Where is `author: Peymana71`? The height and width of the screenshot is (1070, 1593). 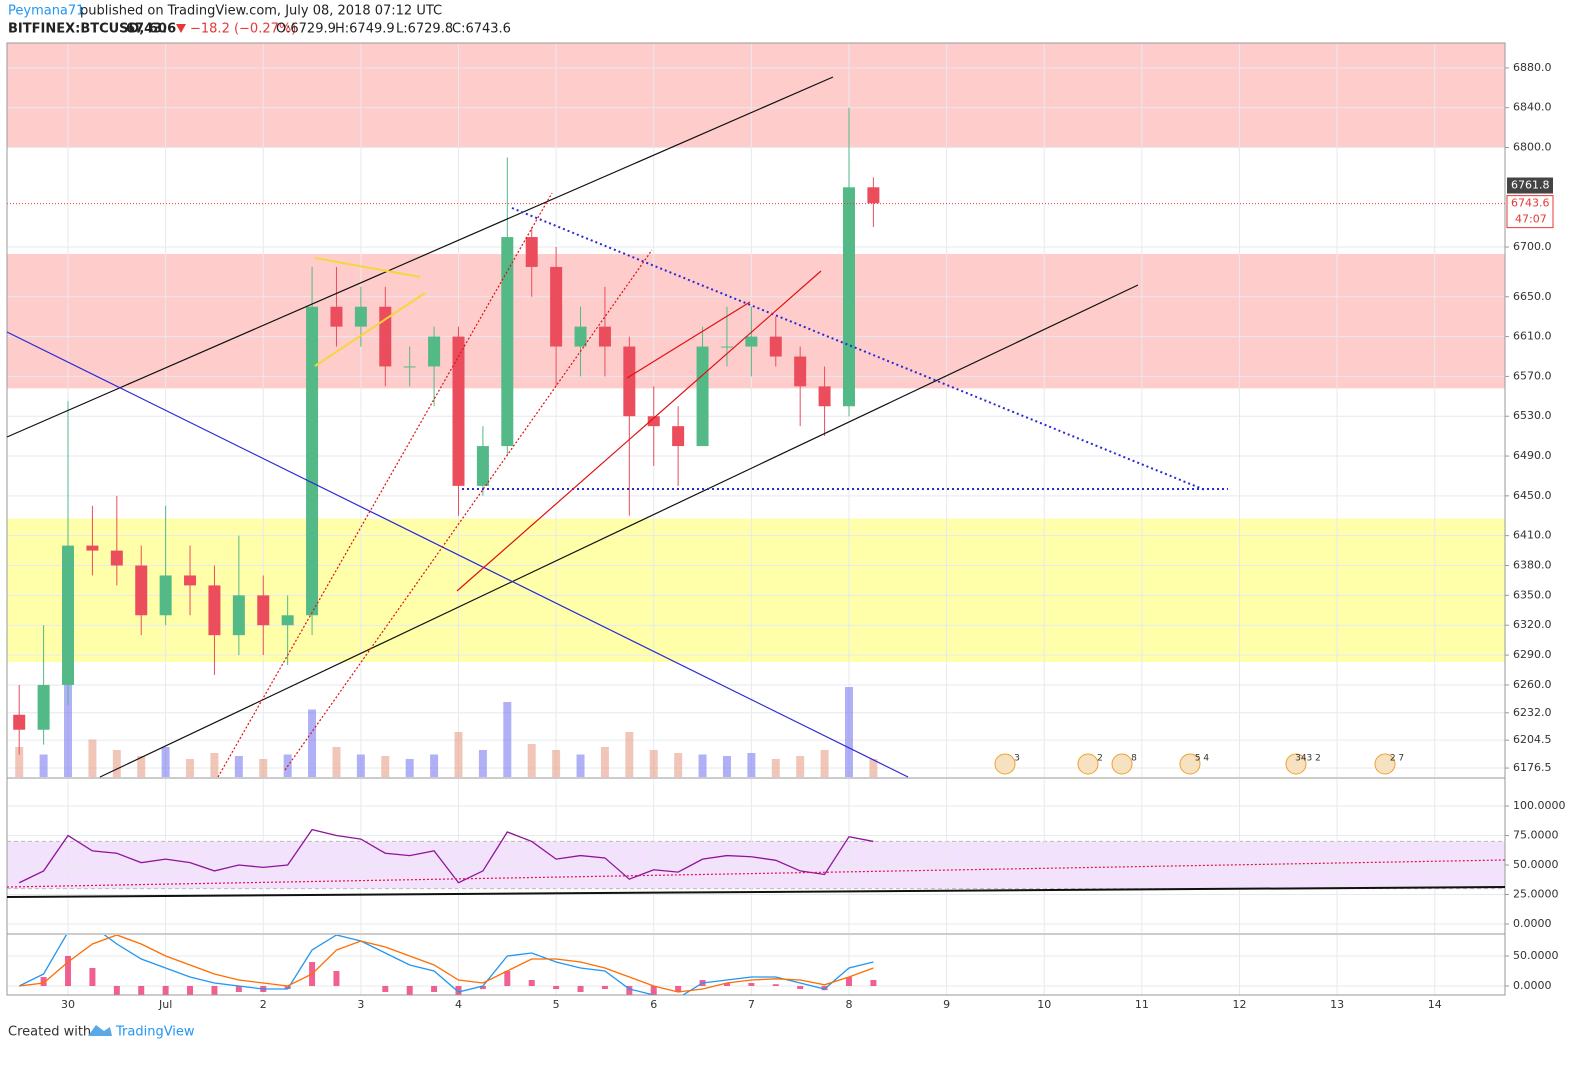 author: Peymana71 is located at coordinates (46, 11).